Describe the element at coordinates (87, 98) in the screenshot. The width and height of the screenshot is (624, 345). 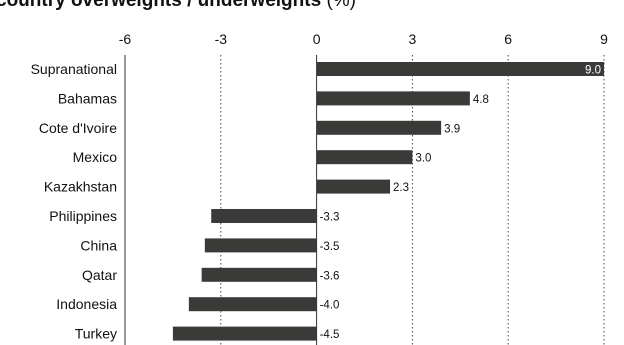
I see `category-label: Bahamas` at that location.